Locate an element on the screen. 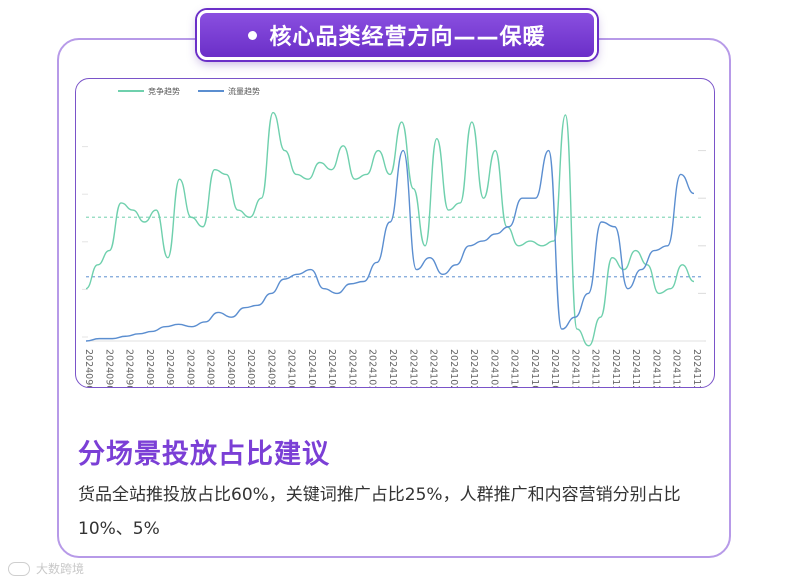  x-tick-label-11: 20241004 is located at coordinates (311, 368).